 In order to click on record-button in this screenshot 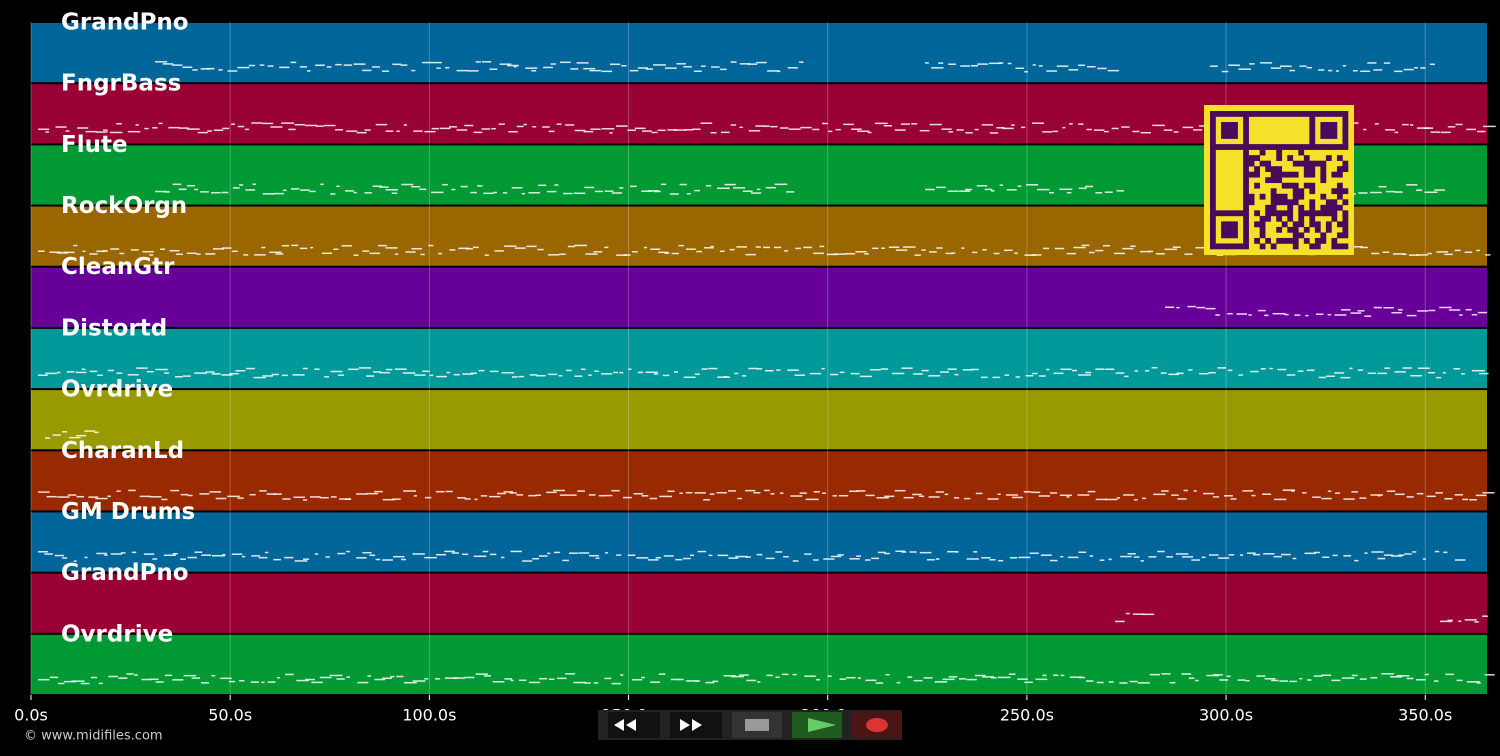, I will do `click(877, 725)`.